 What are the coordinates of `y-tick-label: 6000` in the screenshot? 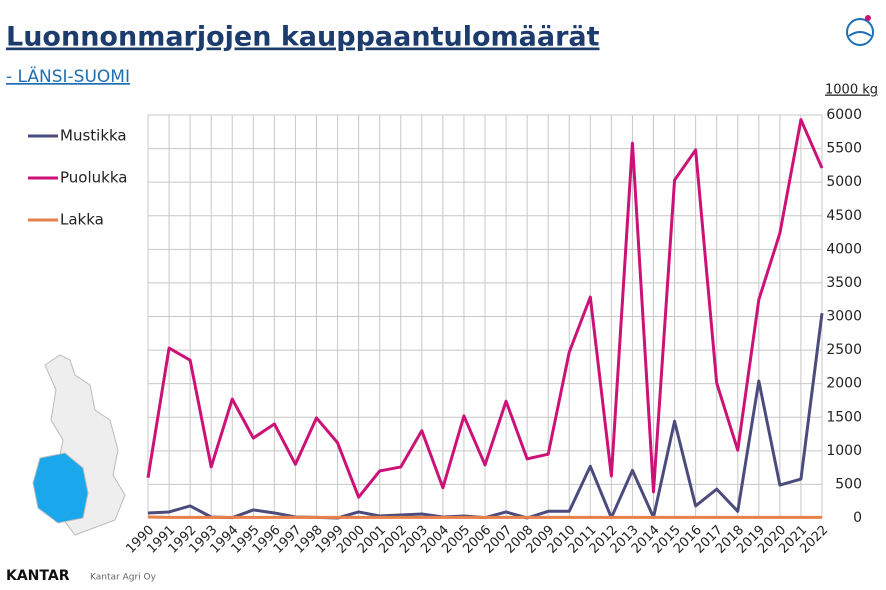 It's located at (844, 115).